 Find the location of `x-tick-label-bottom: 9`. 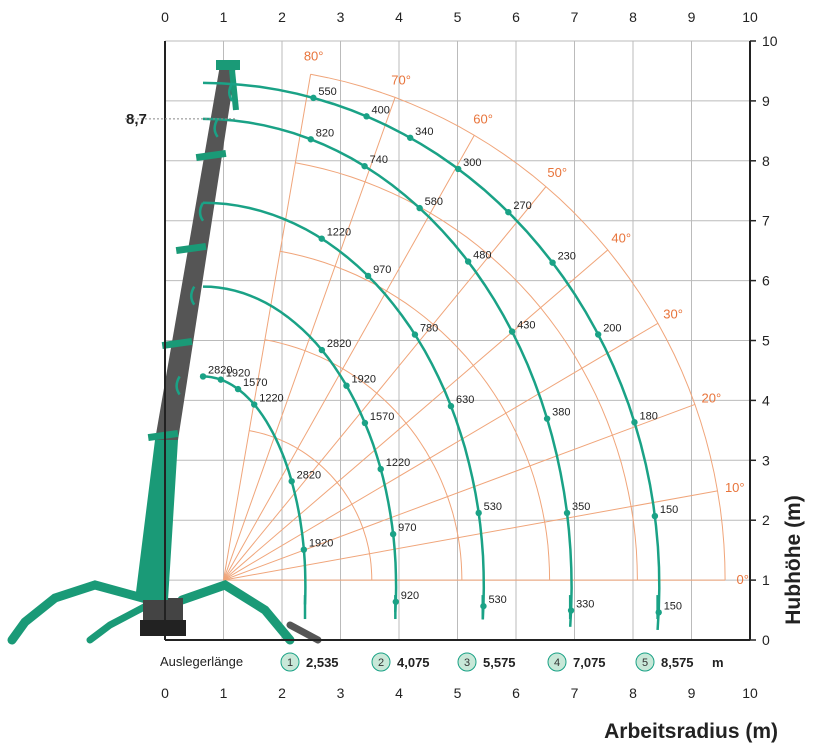

x-tick-label-bottom: 9 is located at coordinates (692, 693).